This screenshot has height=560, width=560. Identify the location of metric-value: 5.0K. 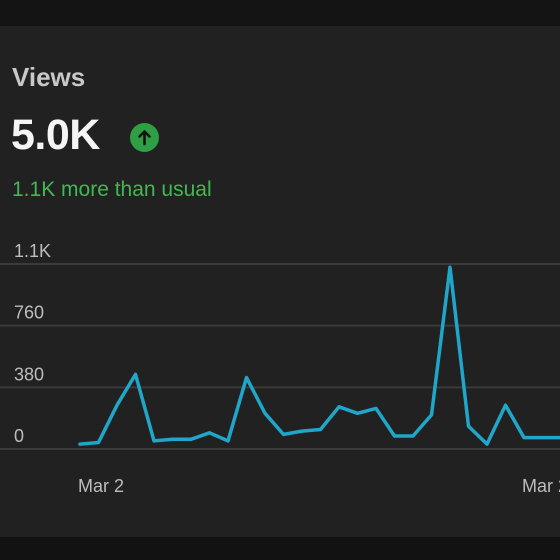
(55, 135).